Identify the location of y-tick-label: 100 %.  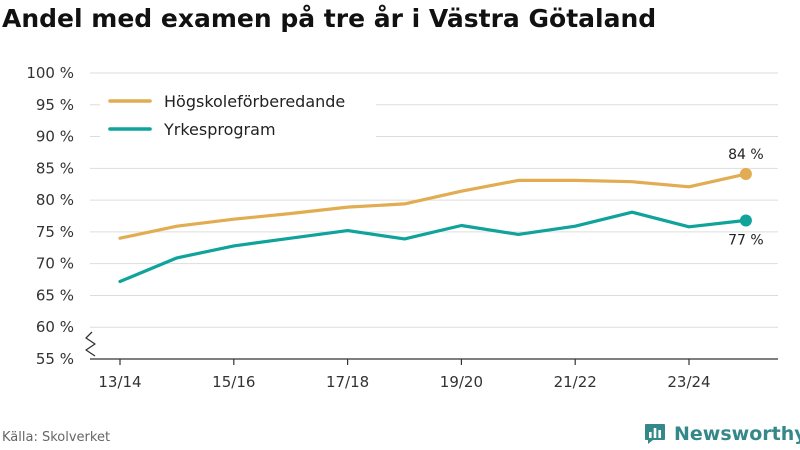
(50, 73).